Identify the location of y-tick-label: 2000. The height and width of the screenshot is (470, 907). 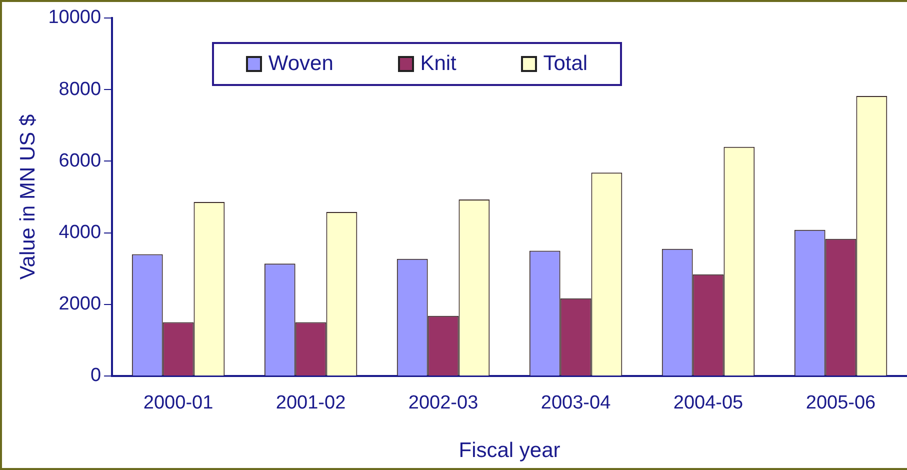
(80, 304).